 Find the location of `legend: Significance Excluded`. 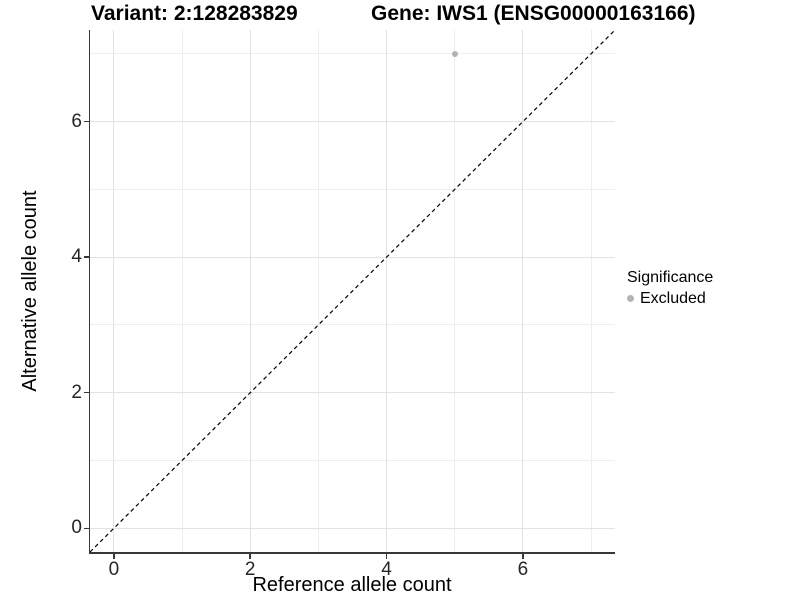

legend: Significance Excluded is located at coordinates (670, 288).